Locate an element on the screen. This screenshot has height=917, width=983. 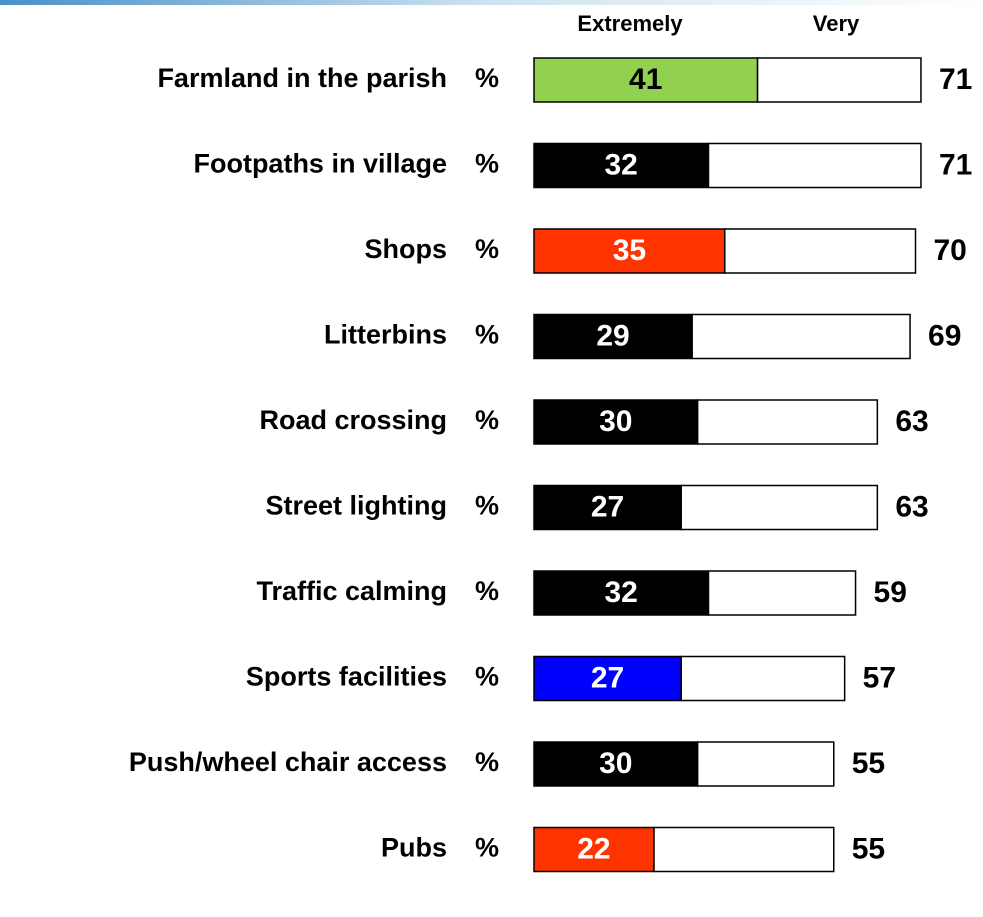
category-label: Pubs is located at coordinates (414, 848).